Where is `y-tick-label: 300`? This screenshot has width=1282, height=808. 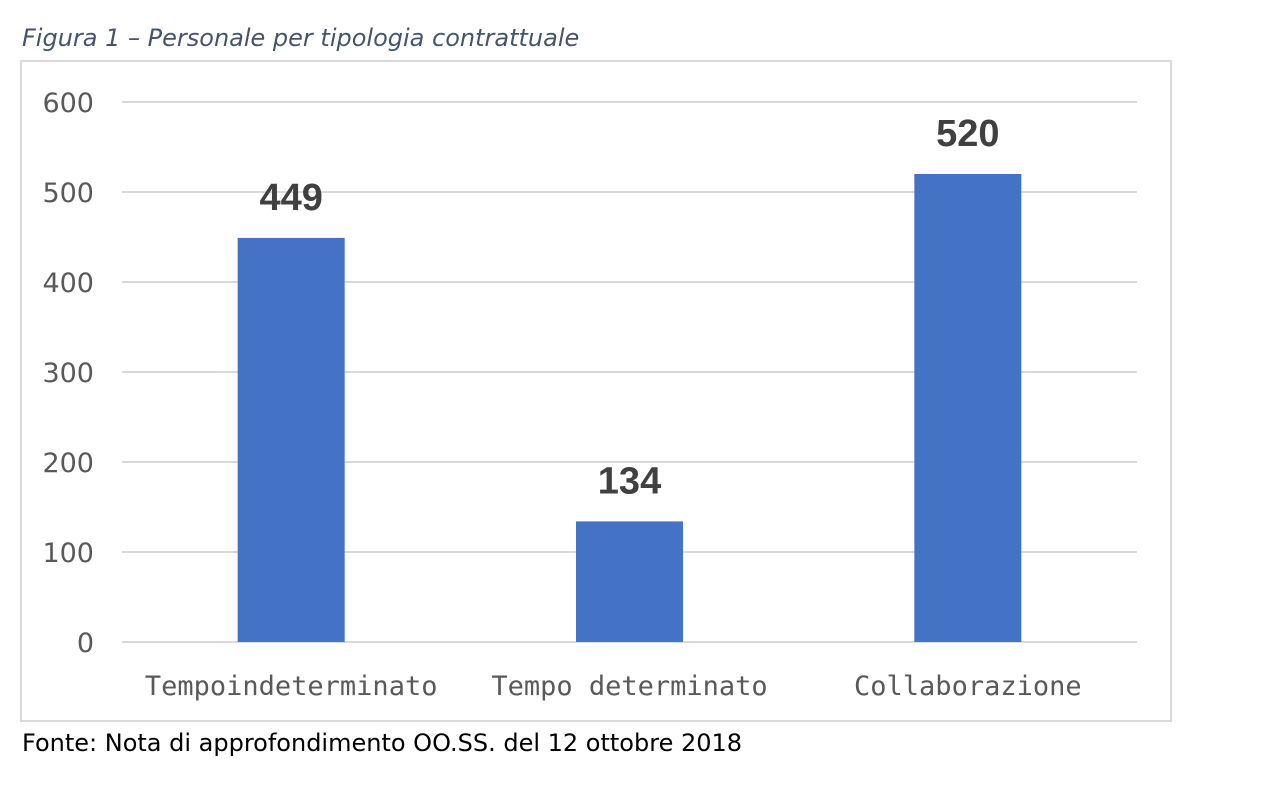 y-tick-label: 300 is located at coordinates (68, 373).